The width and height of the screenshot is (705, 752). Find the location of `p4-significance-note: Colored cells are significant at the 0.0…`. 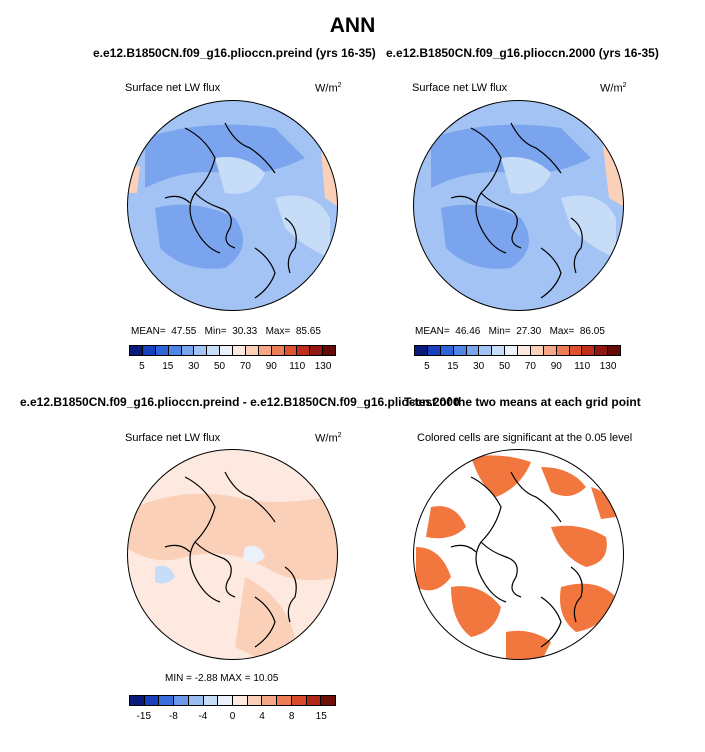

p4-significance-note: Colored cells are significant at the 0.0… is located at coordinates (525, 438).